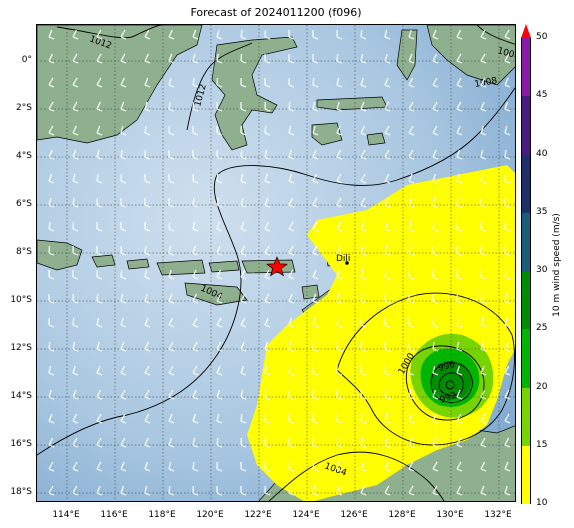 Image resolution: width=574 pixels, height=528 pixels. Describe the element at coordinates (526, 358) in the screenshot. I see `colorbar-segment` at that location.